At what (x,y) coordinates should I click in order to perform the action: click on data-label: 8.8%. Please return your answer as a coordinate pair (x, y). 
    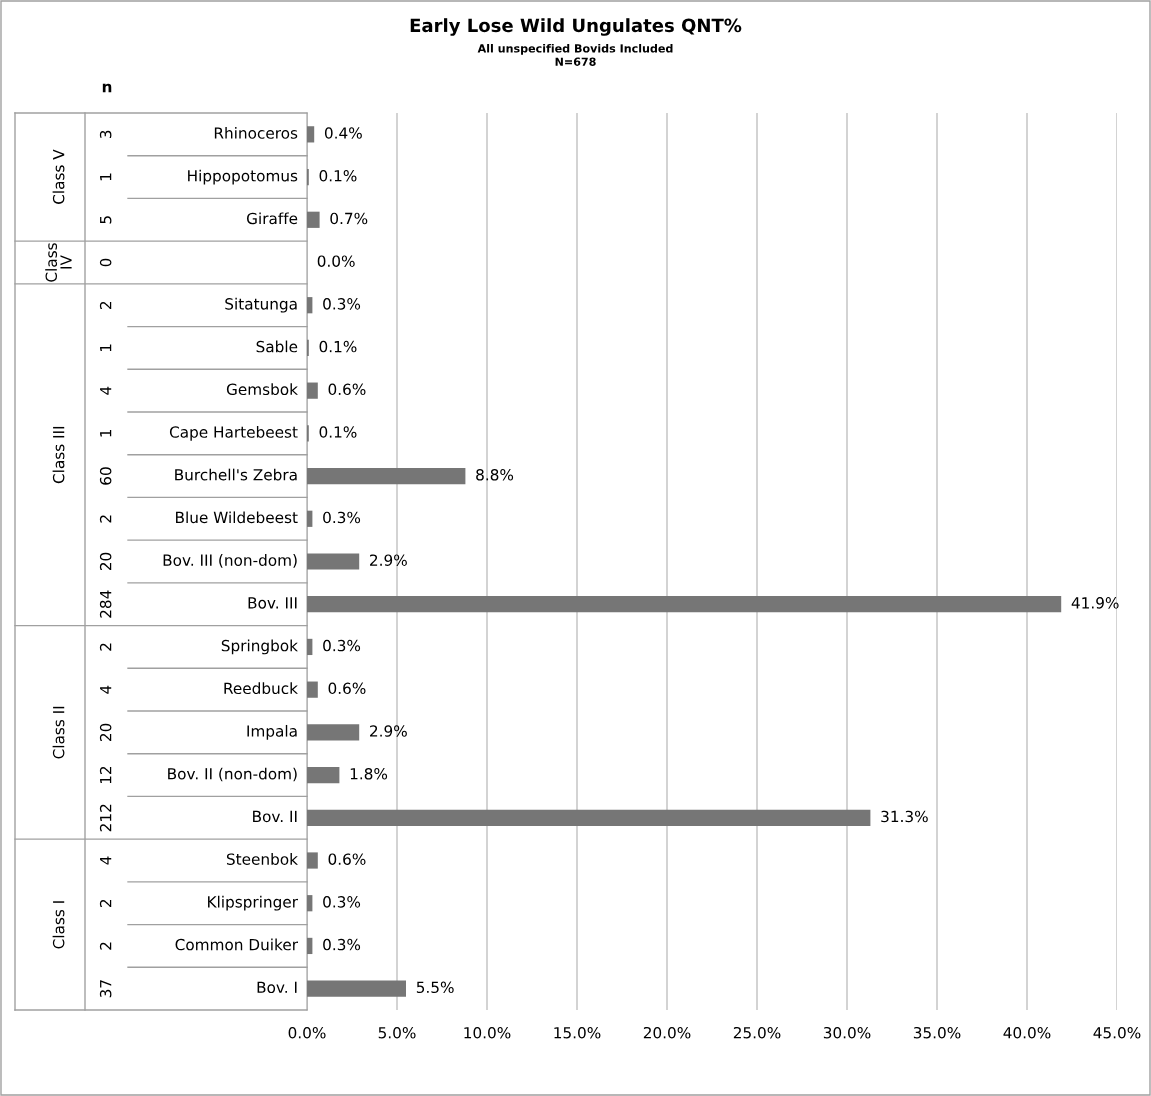
    Looking at the image, I should click on (495, 474).